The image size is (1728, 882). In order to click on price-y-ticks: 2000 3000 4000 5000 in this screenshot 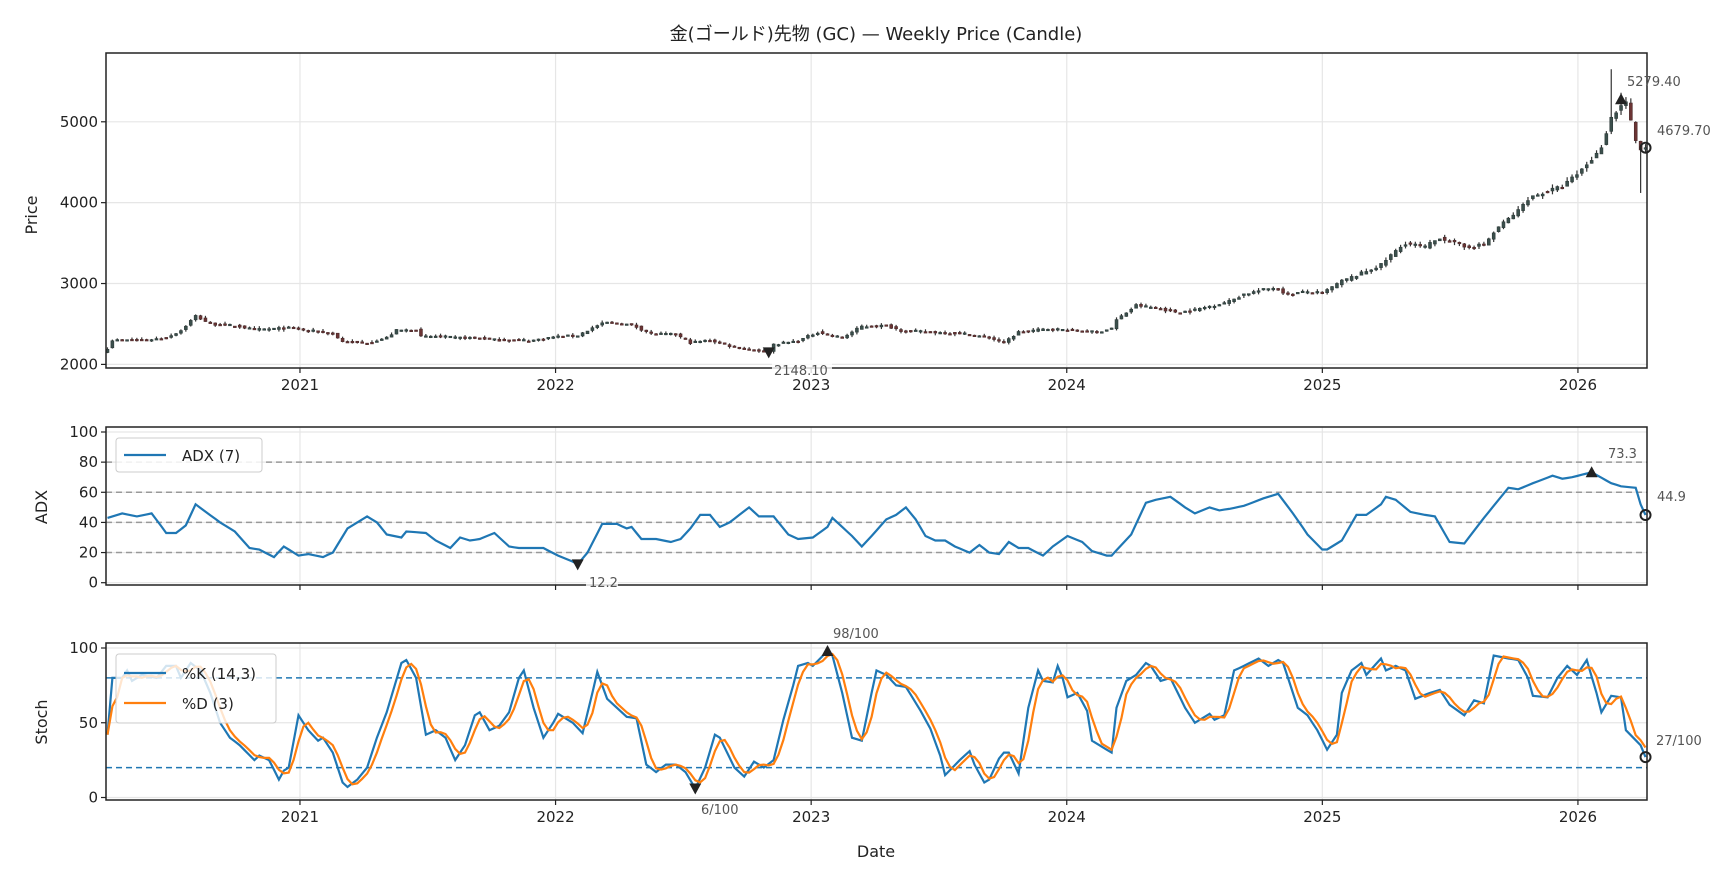, I will do `click(83, 243)`.